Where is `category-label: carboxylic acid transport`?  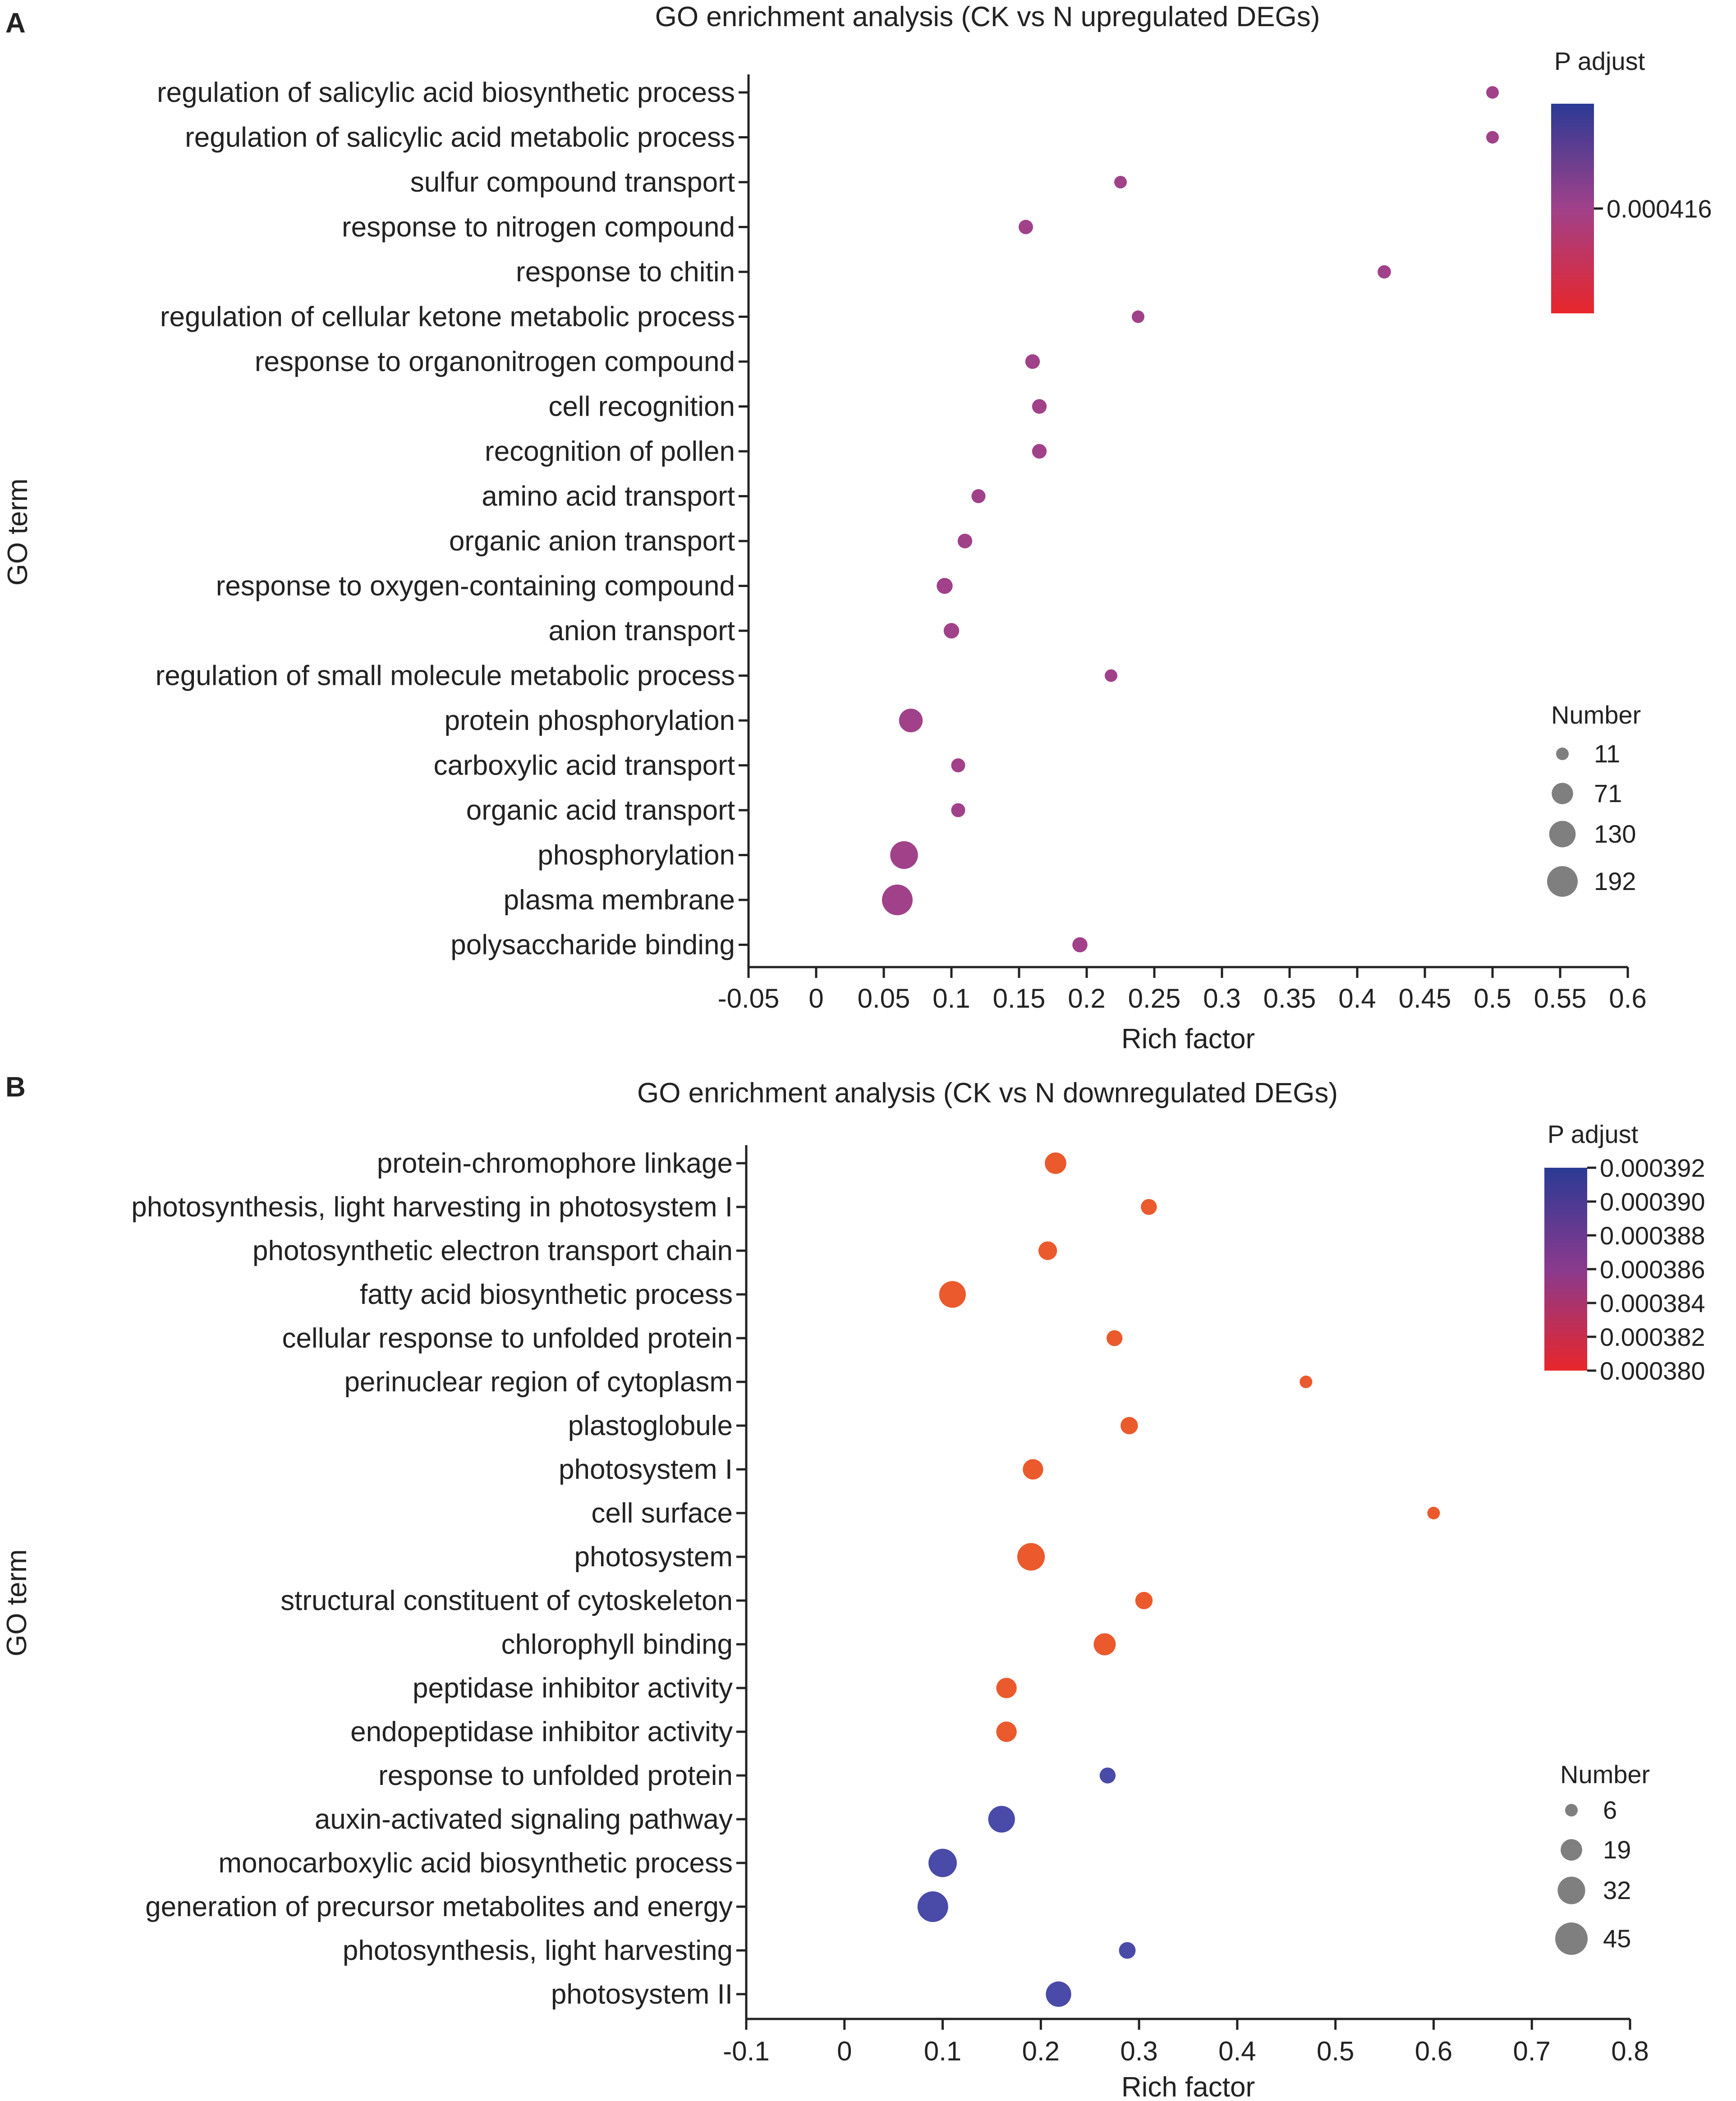
category-label: carboxylic acid transport is located at coordinates (585, 765).